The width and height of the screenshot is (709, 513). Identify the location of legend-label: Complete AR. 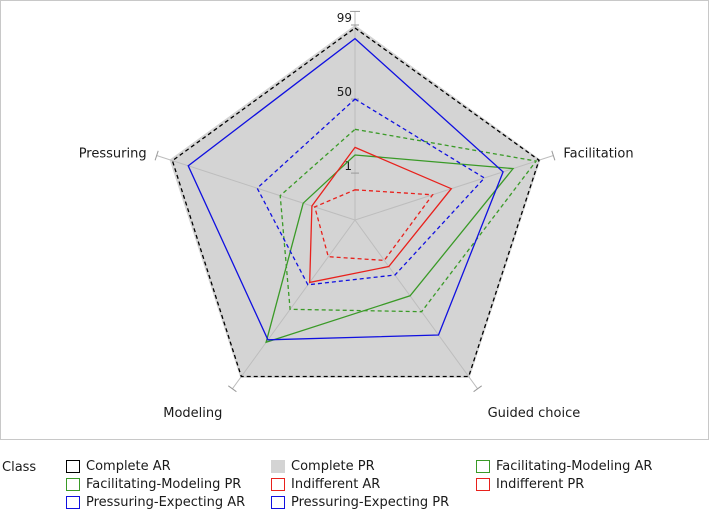
(128, 466).